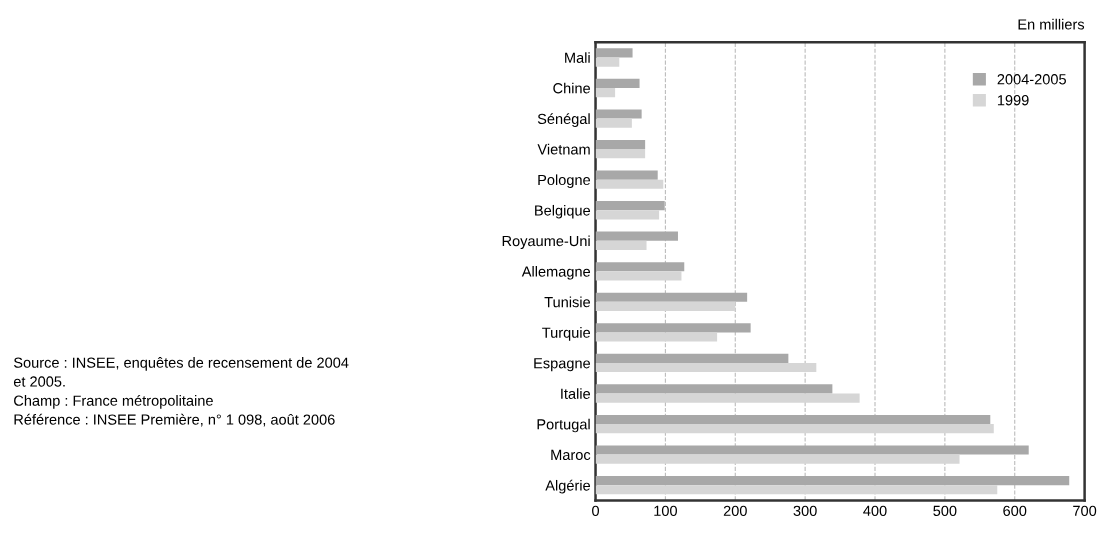  Describe the element at coordinates (563, 149) in the screenshot. I see `y-tick-label: Vietnam` at that location.